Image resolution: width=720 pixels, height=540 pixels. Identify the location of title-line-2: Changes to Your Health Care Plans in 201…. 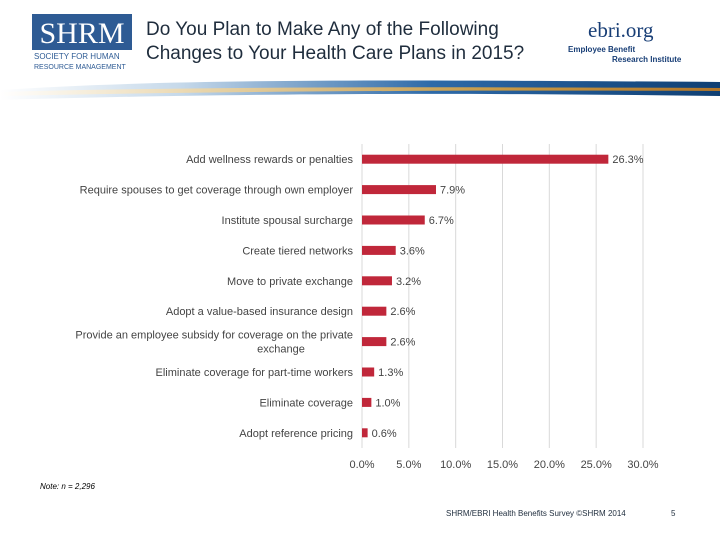
(335, 53).